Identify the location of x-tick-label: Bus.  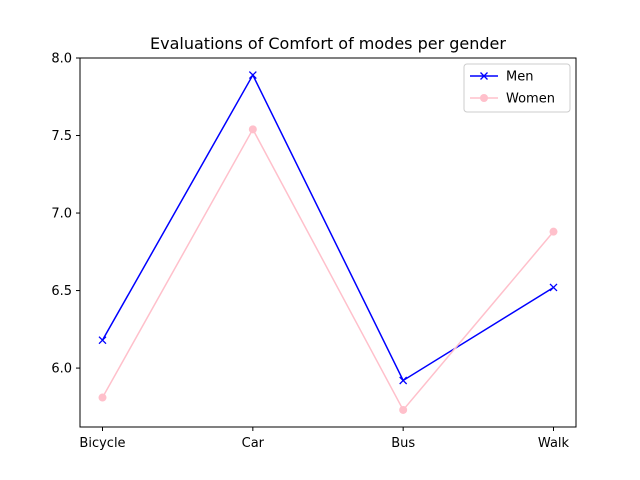
(403, 443).